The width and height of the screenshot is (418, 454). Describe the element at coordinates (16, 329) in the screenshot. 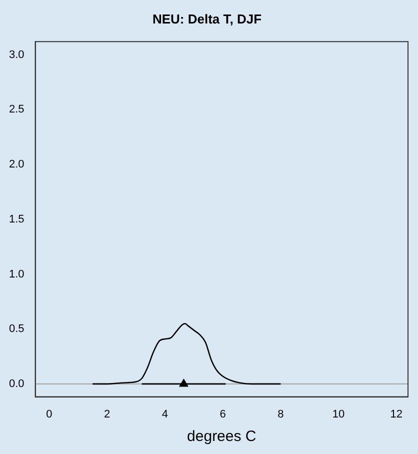

I see `y-tick-label: 0.5` at that location.